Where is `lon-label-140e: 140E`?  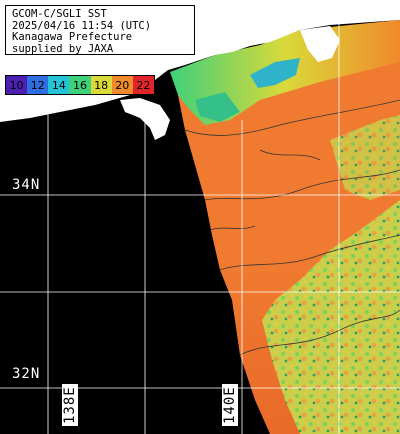 lon-label-140e: 140E is located at coordinates (230, 405).